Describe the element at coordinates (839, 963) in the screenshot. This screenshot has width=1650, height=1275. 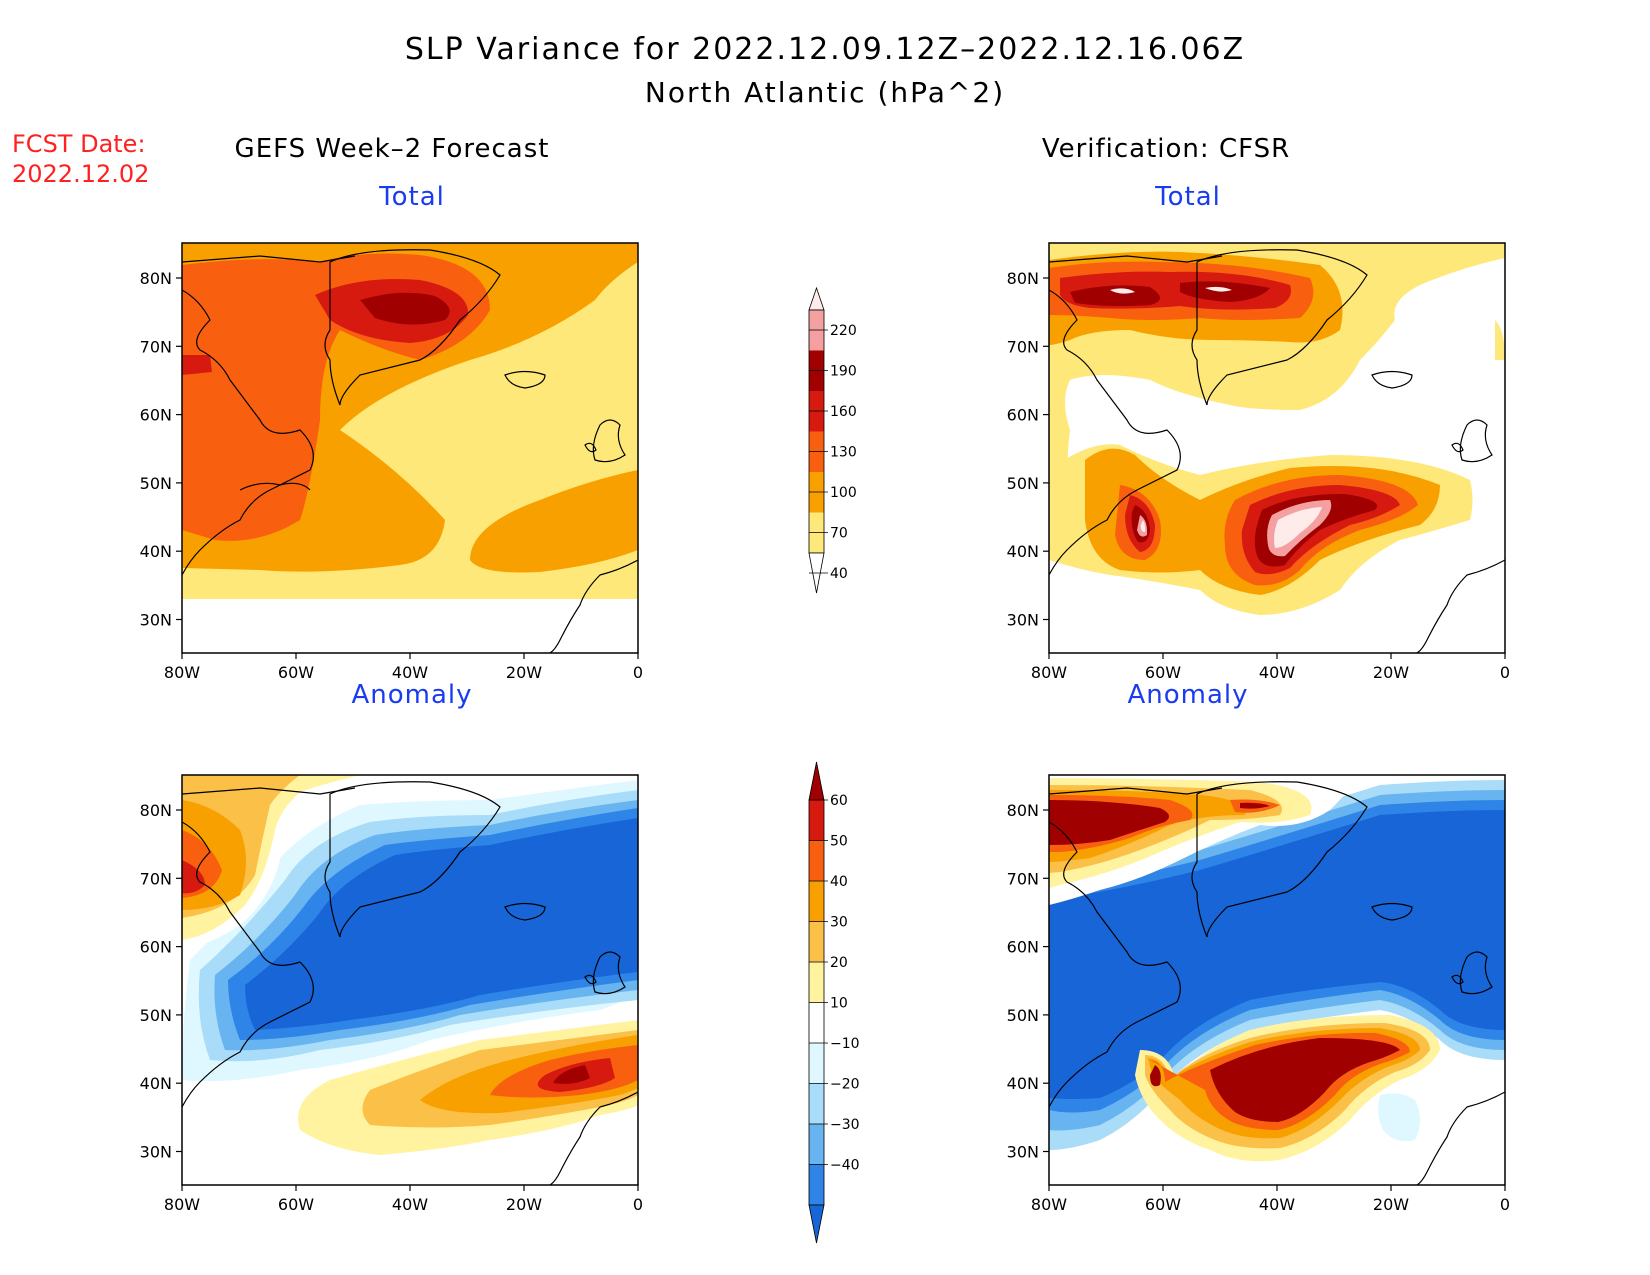
I see `colorbar-anomaly-label: 20` at that location.